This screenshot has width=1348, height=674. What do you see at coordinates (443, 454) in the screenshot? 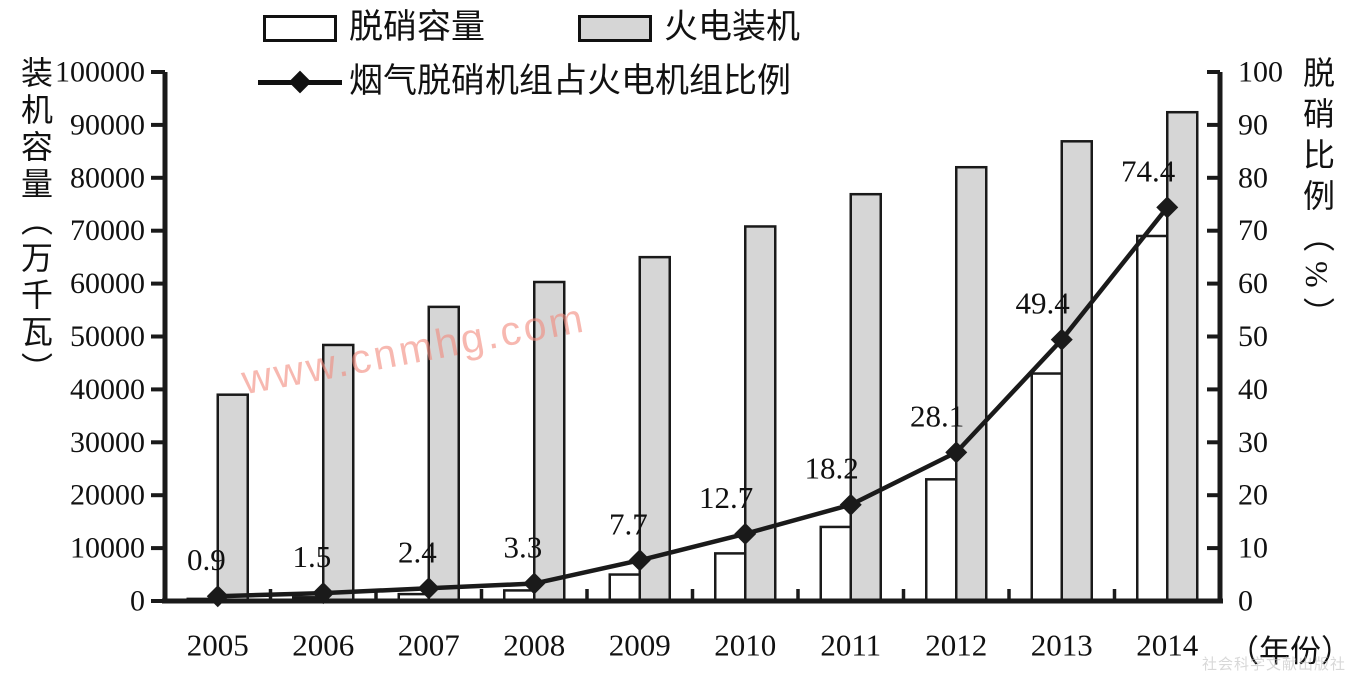
I see `bar-thermal-power-2007` at bounding box center [443, 454].